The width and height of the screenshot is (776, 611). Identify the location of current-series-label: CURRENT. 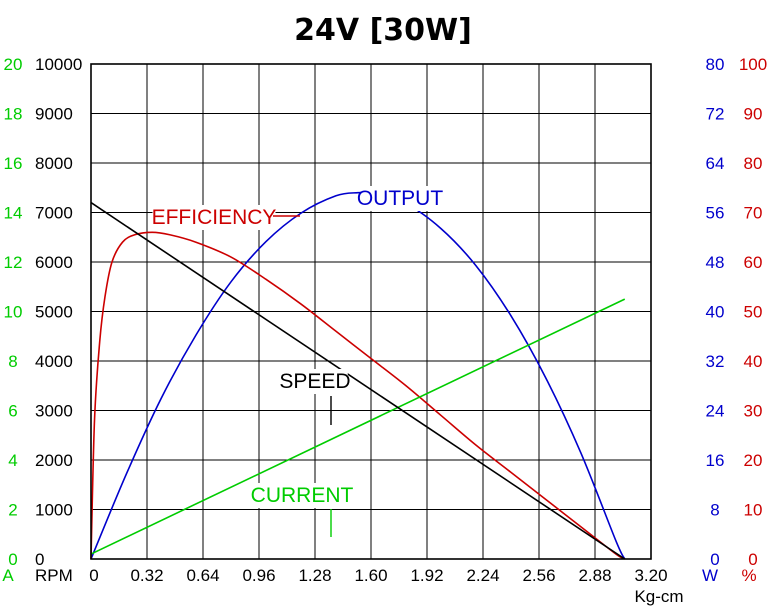
(302, 495).